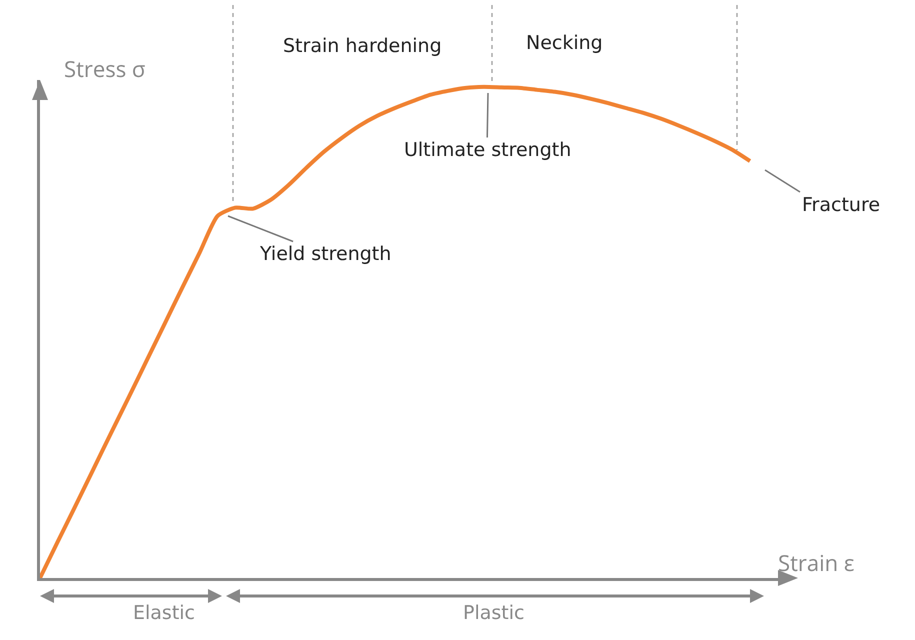 This screenshot has width=915, height=640. I want to click on annotation: Ultimate strength, so click(488, 150).